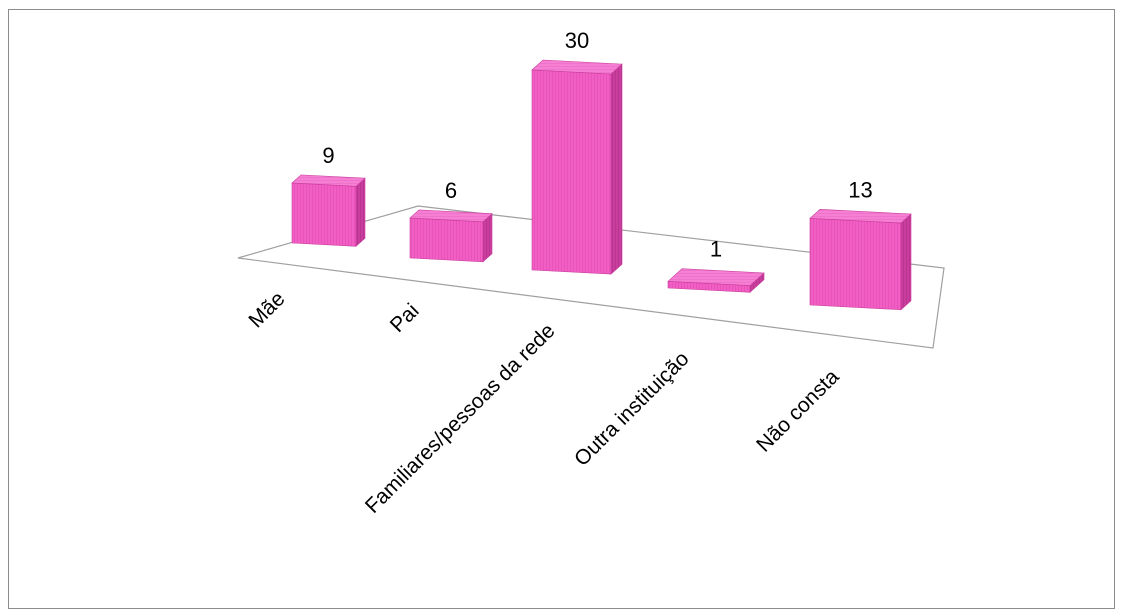  Describe the element at coordinates (860, 189) in the screenshot. I see `value-label-nao-consta: 13` at that location.